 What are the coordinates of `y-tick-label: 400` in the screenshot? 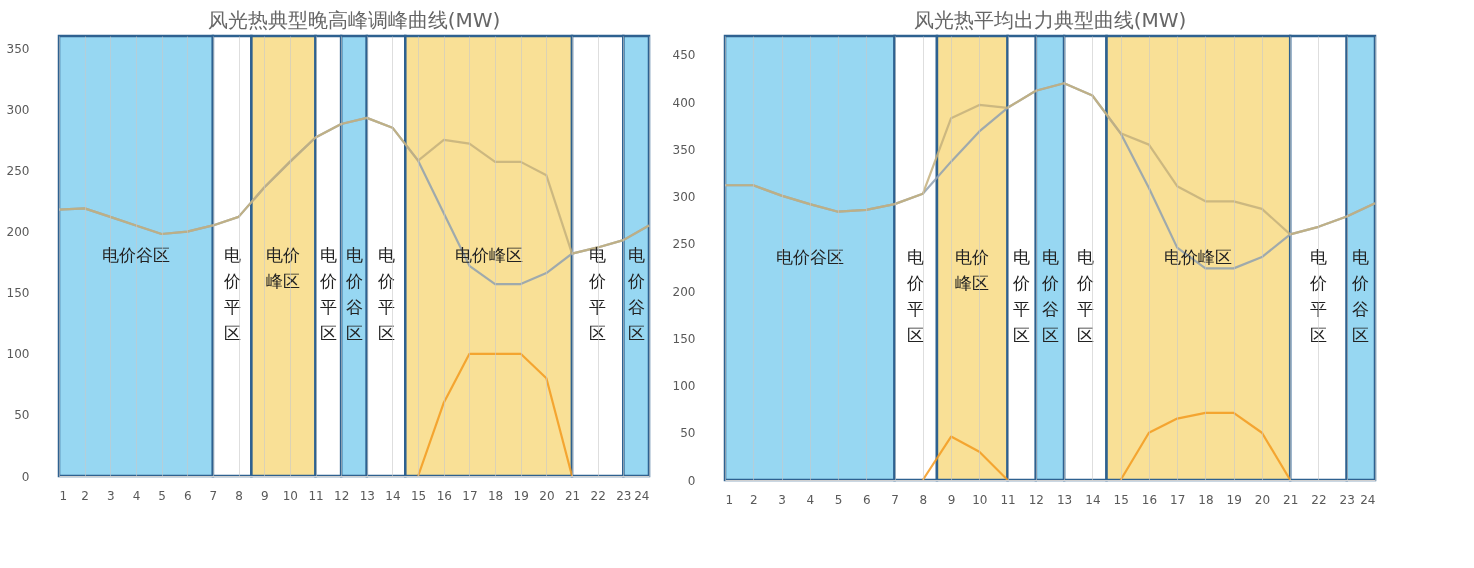 It's located at (684, 102).